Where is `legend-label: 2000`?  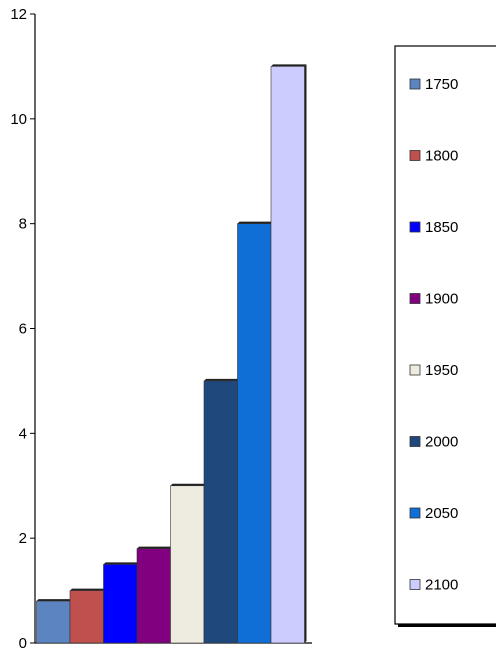 legend-label: 2000 is located at coordinates (441, 442).